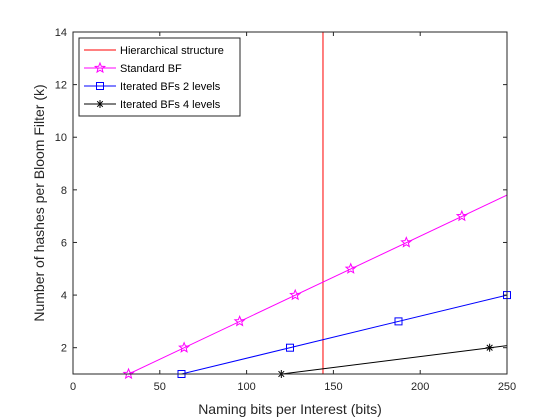 This screenshot has height=420, width=560. Describe the element at coordinates (61, 33) in the screenshot. I see `y-tick-label: 14` at that location.